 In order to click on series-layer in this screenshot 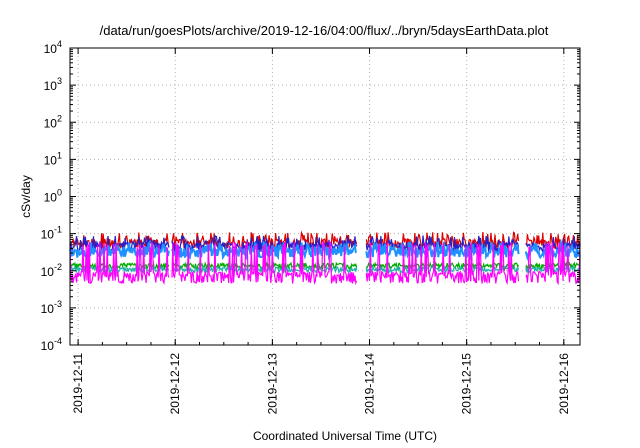, I will do `click(325, 258)`.